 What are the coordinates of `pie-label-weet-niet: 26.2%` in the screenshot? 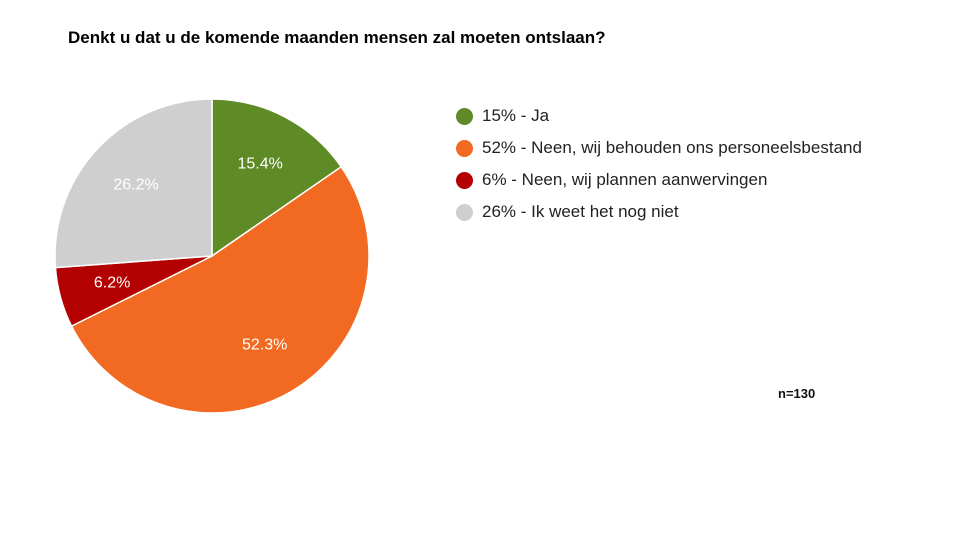 It's located at (135, 185).